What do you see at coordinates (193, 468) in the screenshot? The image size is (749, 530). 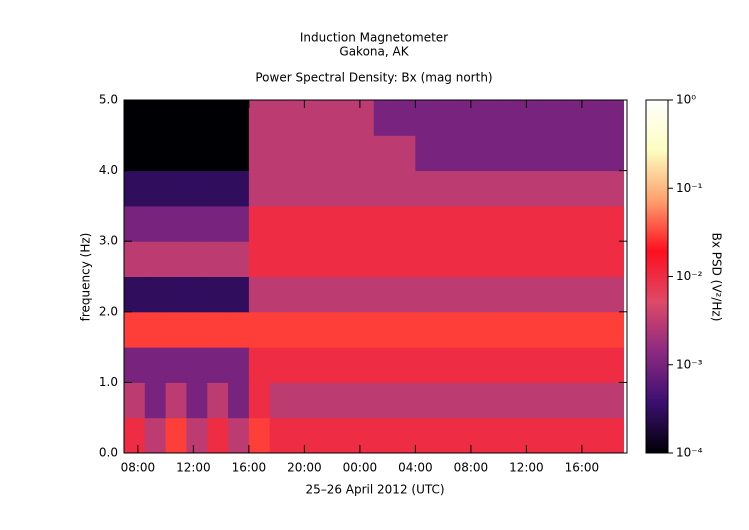 I see `x-tick-label: 12:00` at bounding box center [193, 468].